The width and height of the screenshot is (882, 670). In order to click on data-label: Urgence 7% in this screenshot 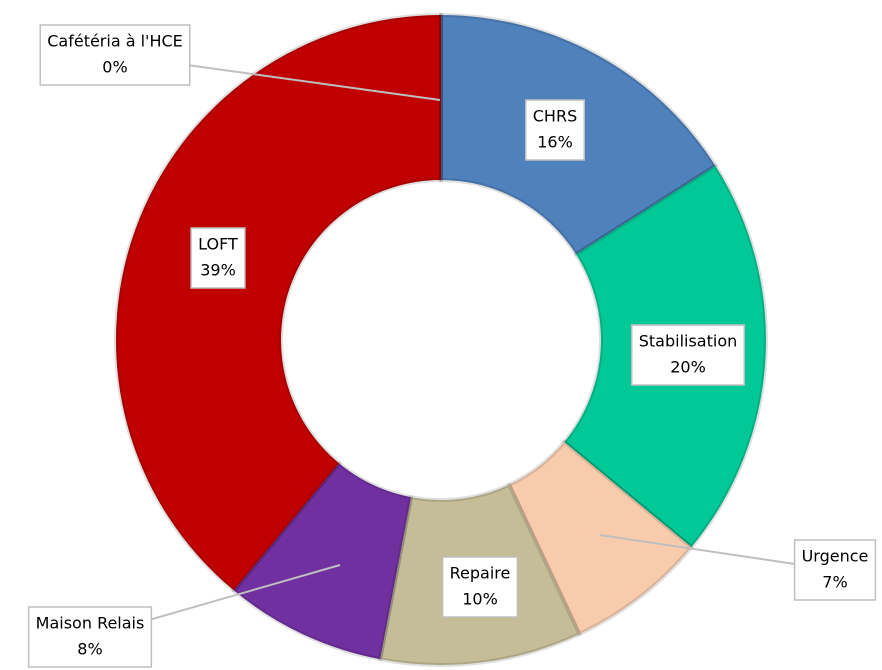, I will do `click(738, 567)`.